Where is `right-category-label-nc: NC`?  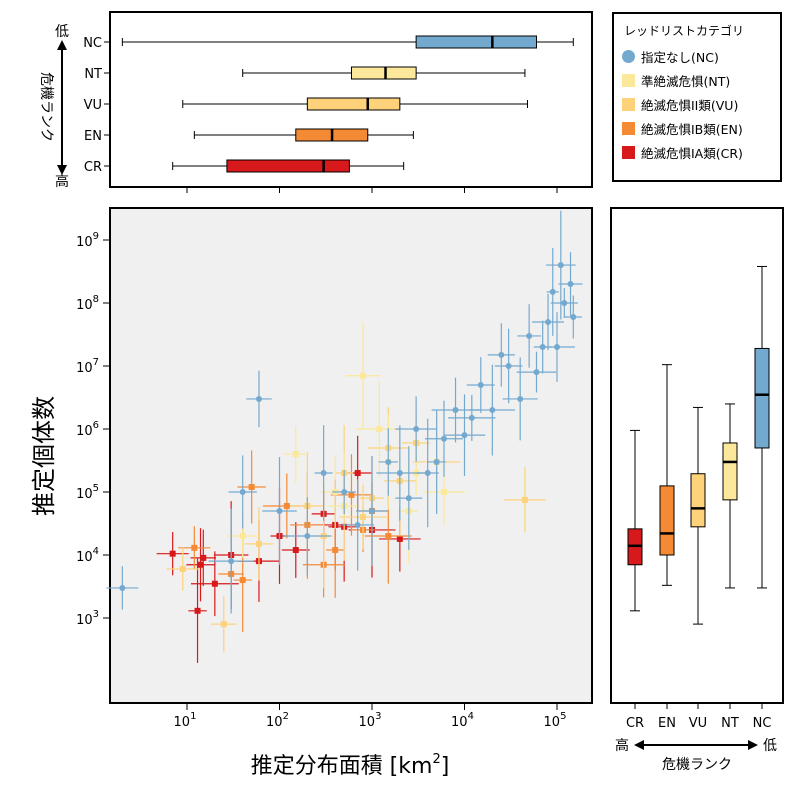
right-category-label-nc: NC is located at coordinates (762, 723).